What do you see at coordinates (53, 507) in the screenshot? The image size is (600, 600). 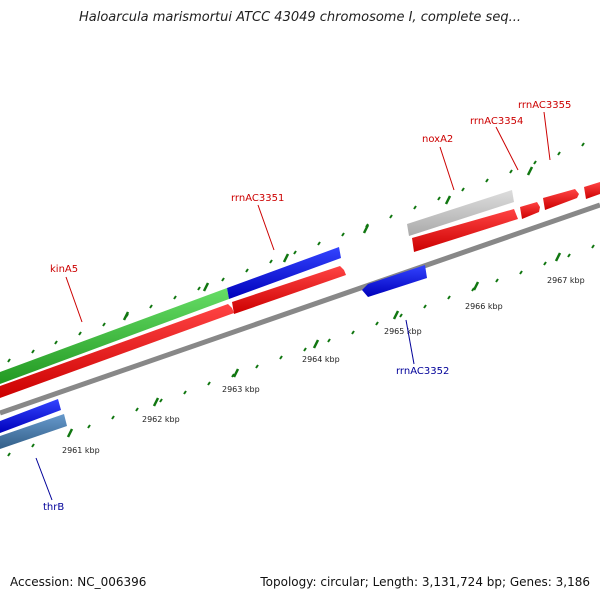 I see `gene-label-thrB: thrB` at bounding box center [53, 507].